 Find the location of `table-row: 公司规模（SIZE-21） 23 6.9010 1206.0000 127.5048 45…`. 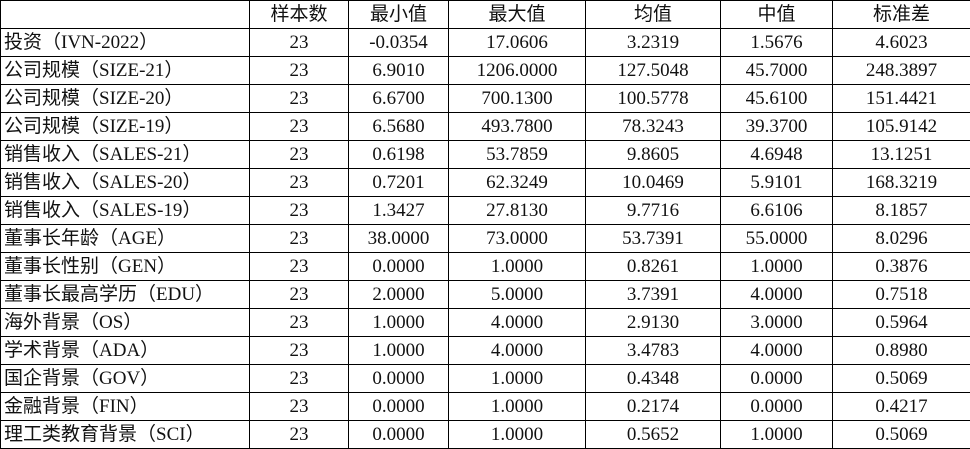

table-row: 公司规模（SIZE-21） 23 6.9010 1206.0000 127.5048 45… is located at coordinates (485, 70).